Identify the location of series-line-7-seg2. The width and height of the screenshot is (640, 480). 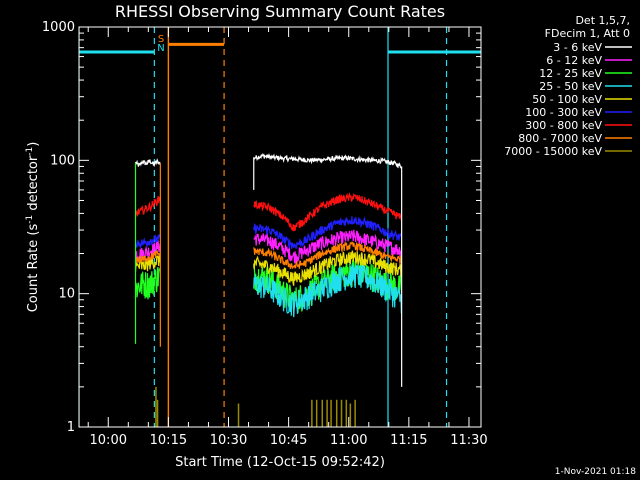
(327, 255).